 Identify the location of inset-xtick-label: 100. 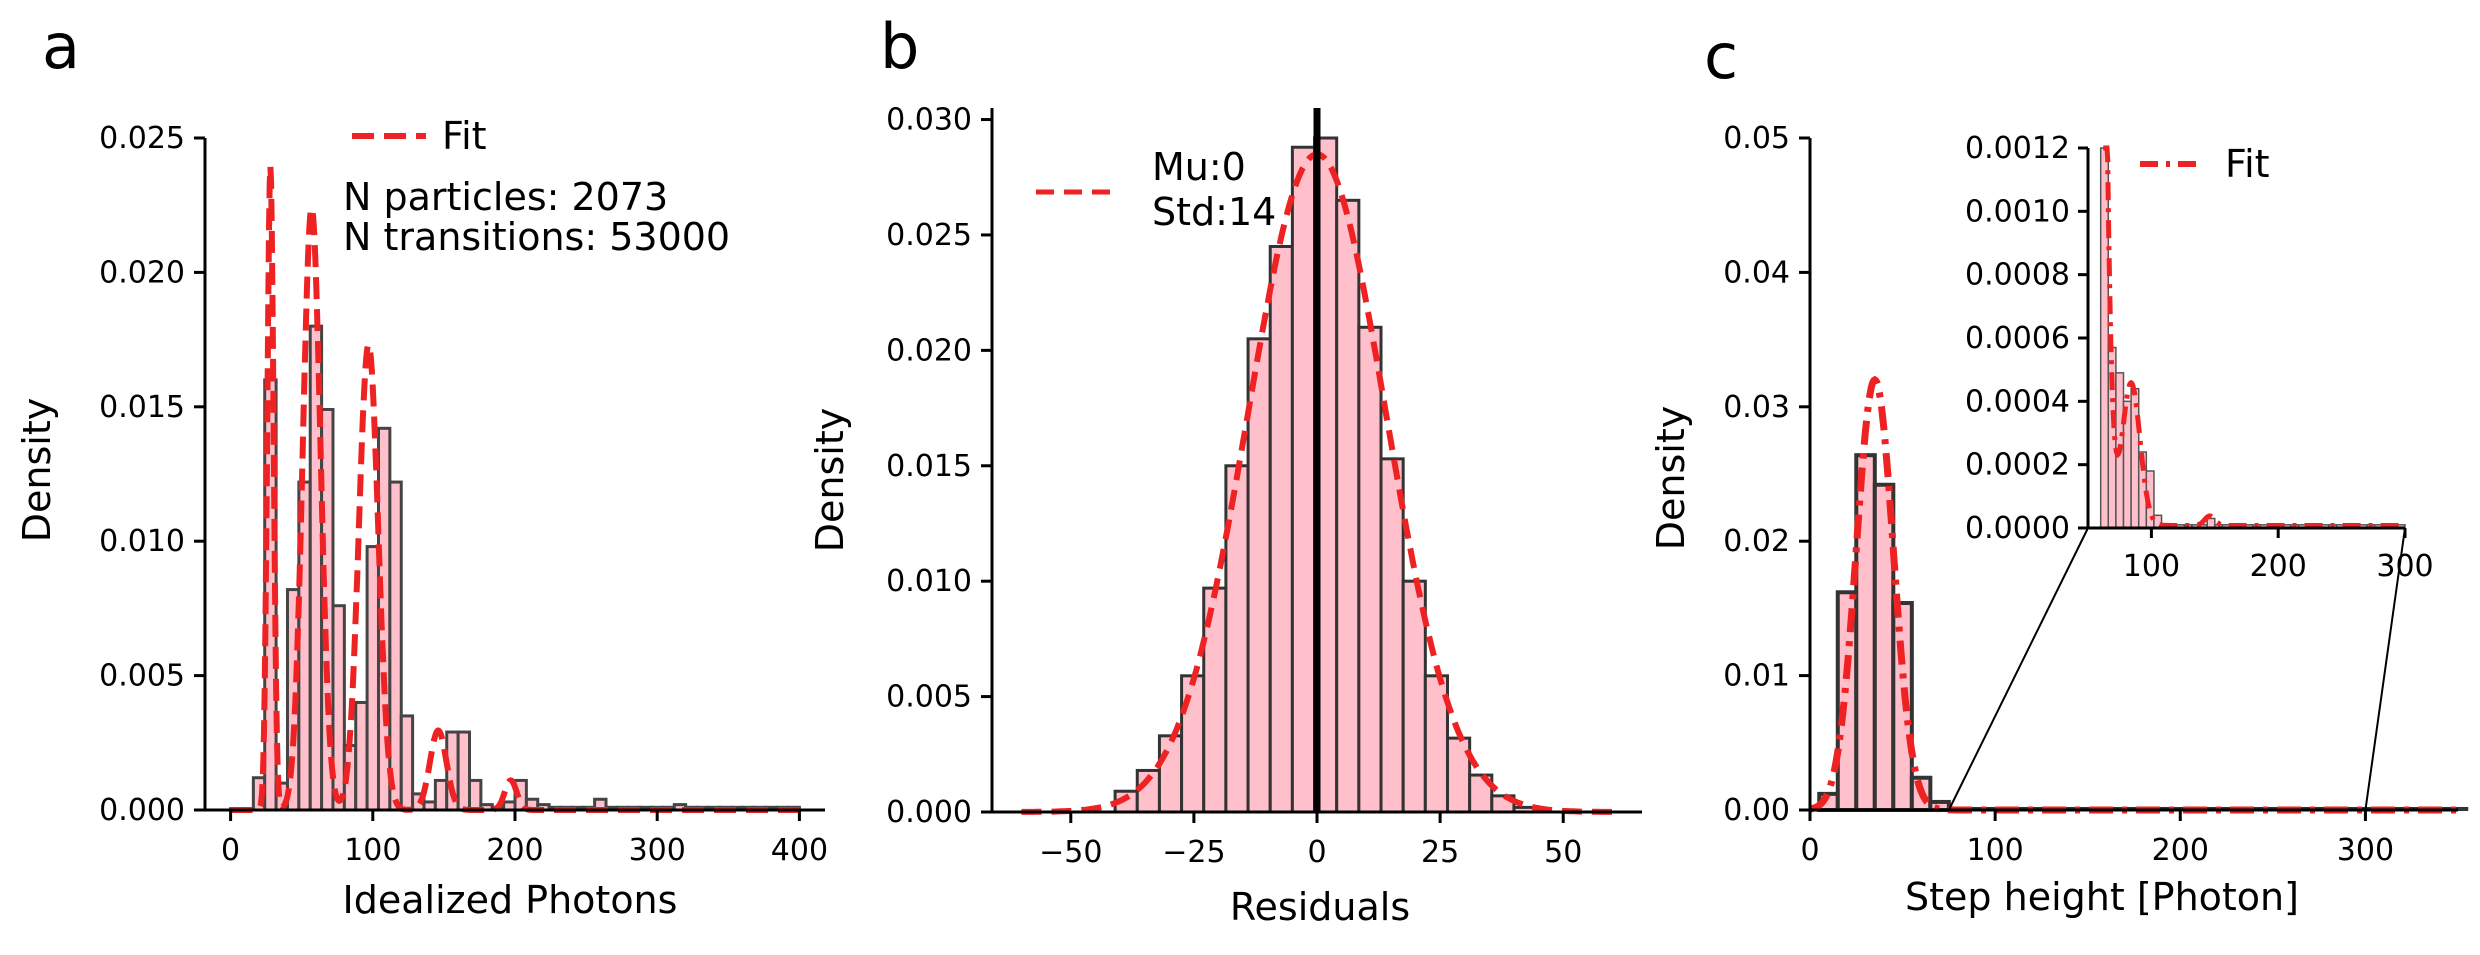
(2151, 566).